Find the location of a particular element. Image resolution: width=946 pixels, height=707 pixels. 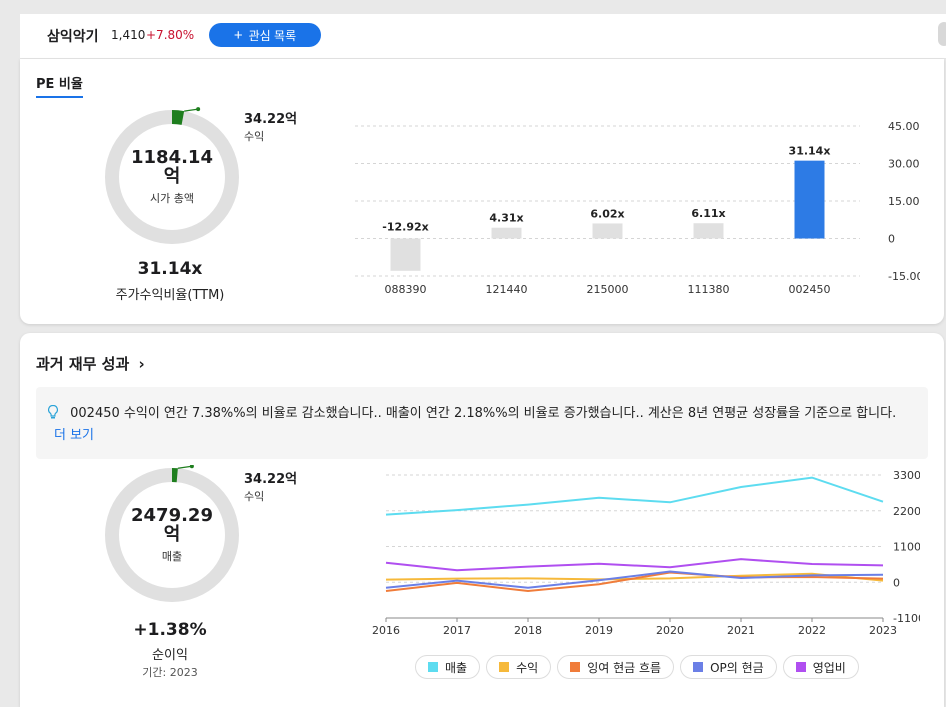

revenue-donut: 2479.29 억 매출 is located at coordinates (172, 534).